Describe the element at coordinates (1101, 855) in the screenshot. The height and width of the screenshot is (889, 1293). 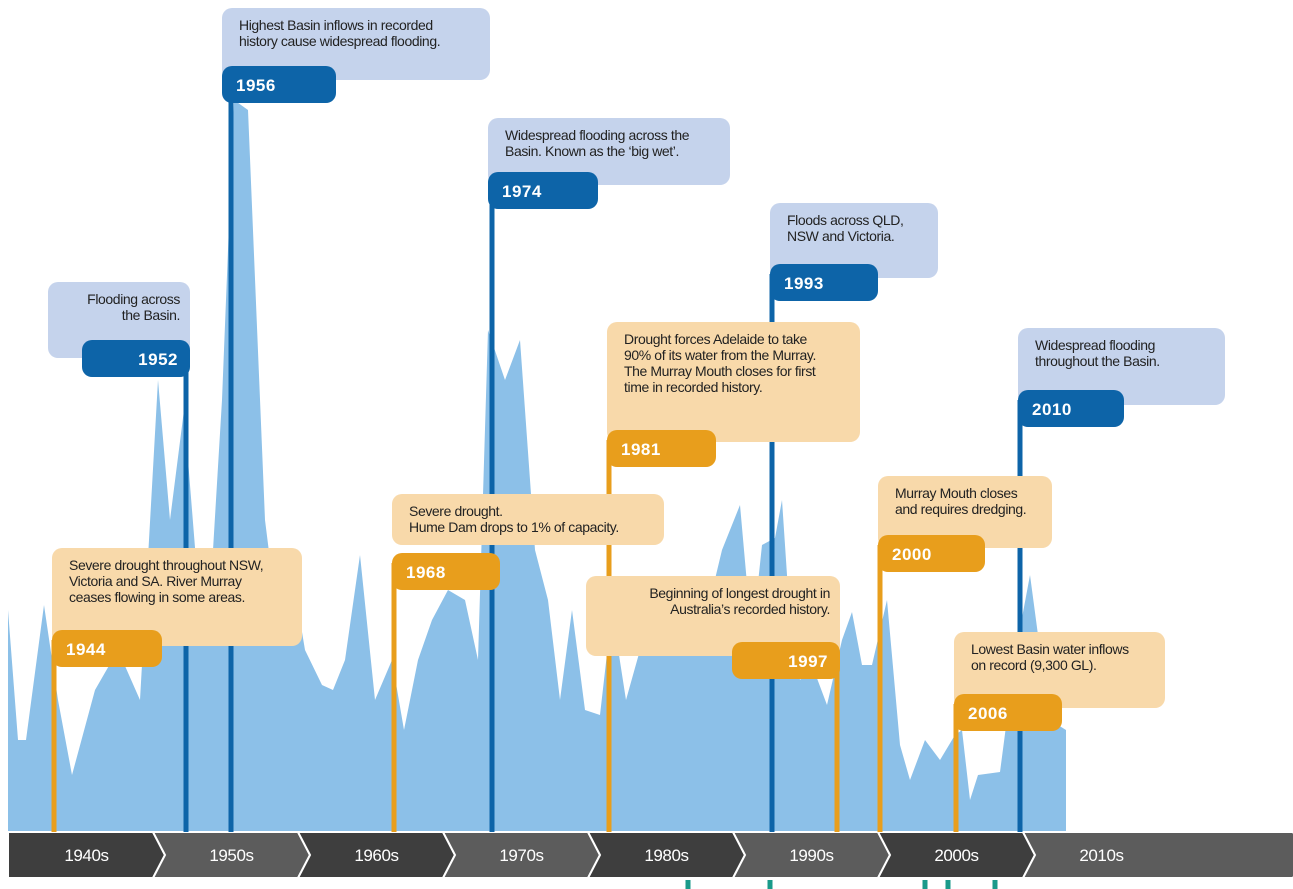
I see `decade-label: 2010s` at that location.